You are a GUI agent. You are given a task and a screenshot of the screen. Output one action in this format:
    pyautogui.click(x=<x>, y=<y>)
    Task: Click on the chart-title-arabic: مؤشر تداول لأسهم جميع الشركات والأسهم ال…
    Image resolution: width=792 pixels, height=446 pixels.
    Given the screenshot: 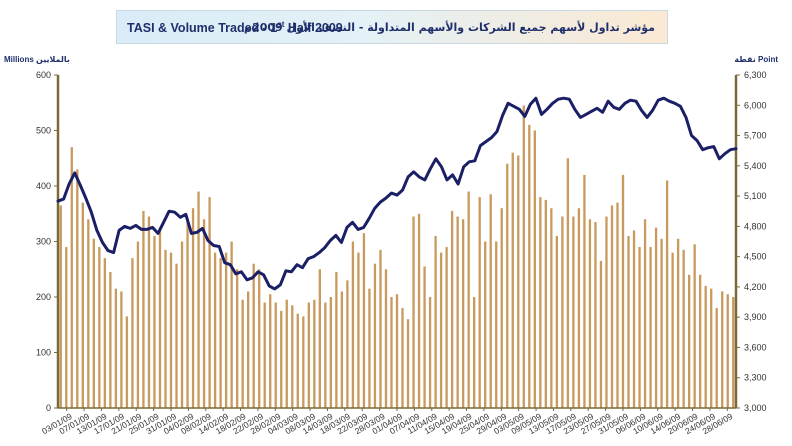 What is the action you would take?
    pyautogui.click(x=449, y=27)
    